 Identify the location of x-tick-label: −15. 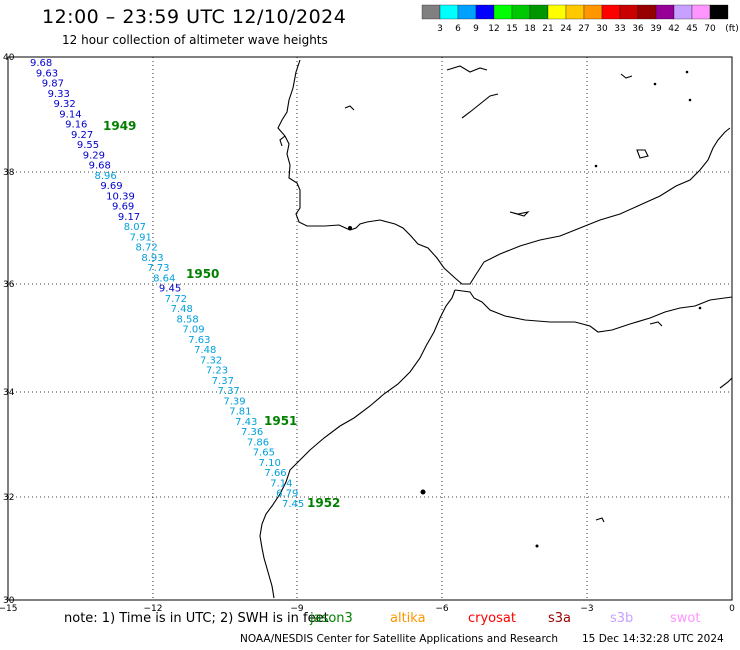
(9, 609).